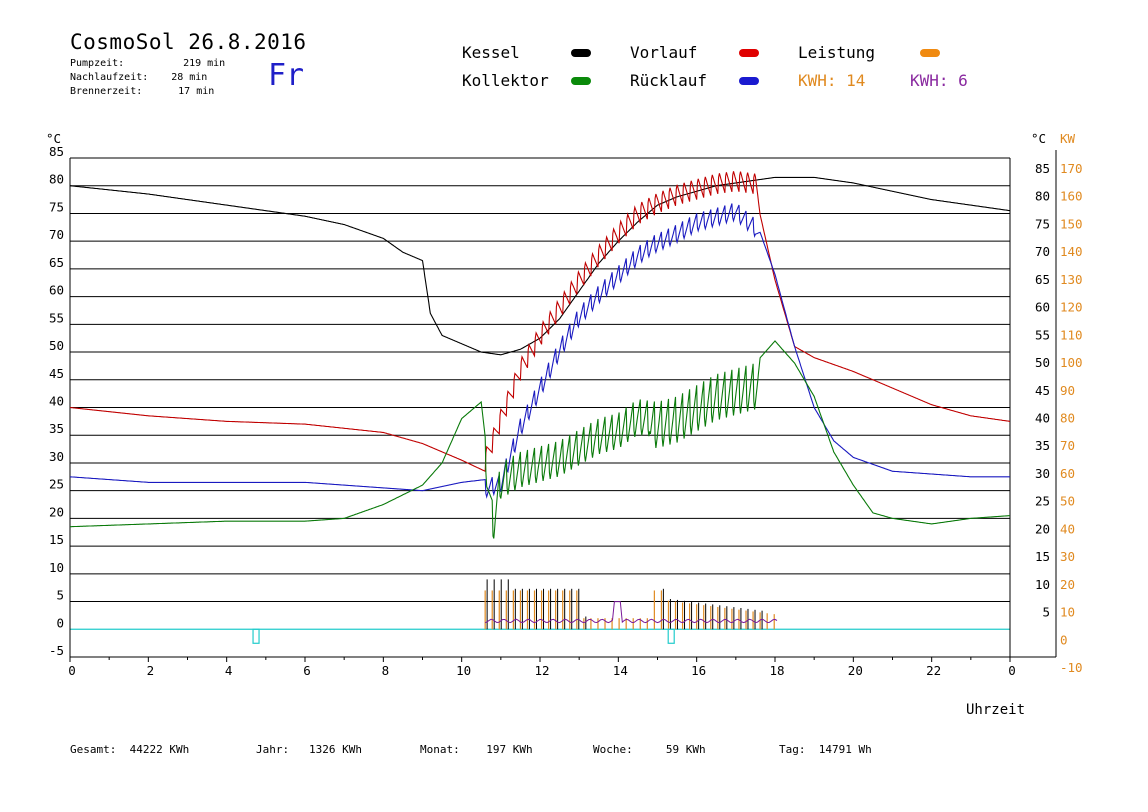 Image resolution: width=1148 pixels, height=812 pixels. Describe the element at coordinates (1067, 584) in the screenshot. I see `y-tick-label-kw: 20` at that location.